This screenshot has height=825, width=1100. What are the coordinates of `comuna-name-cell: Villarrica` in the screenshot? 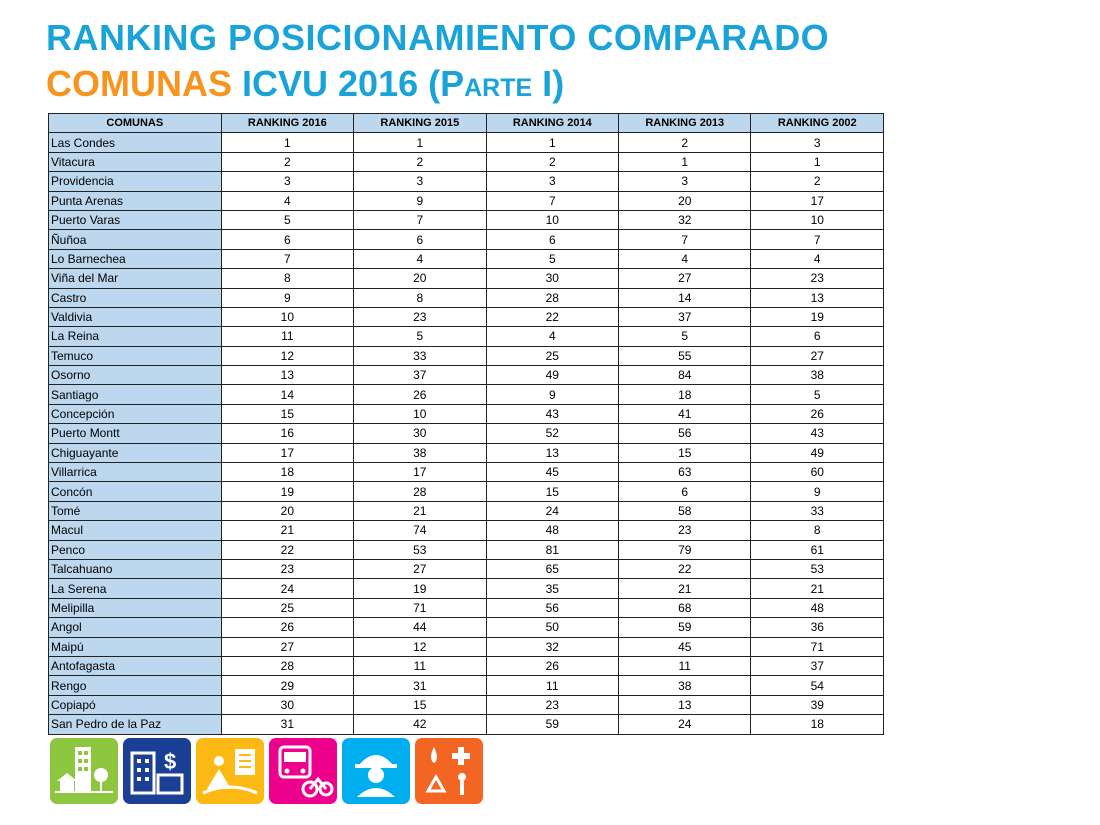 It's located at (135, 472).